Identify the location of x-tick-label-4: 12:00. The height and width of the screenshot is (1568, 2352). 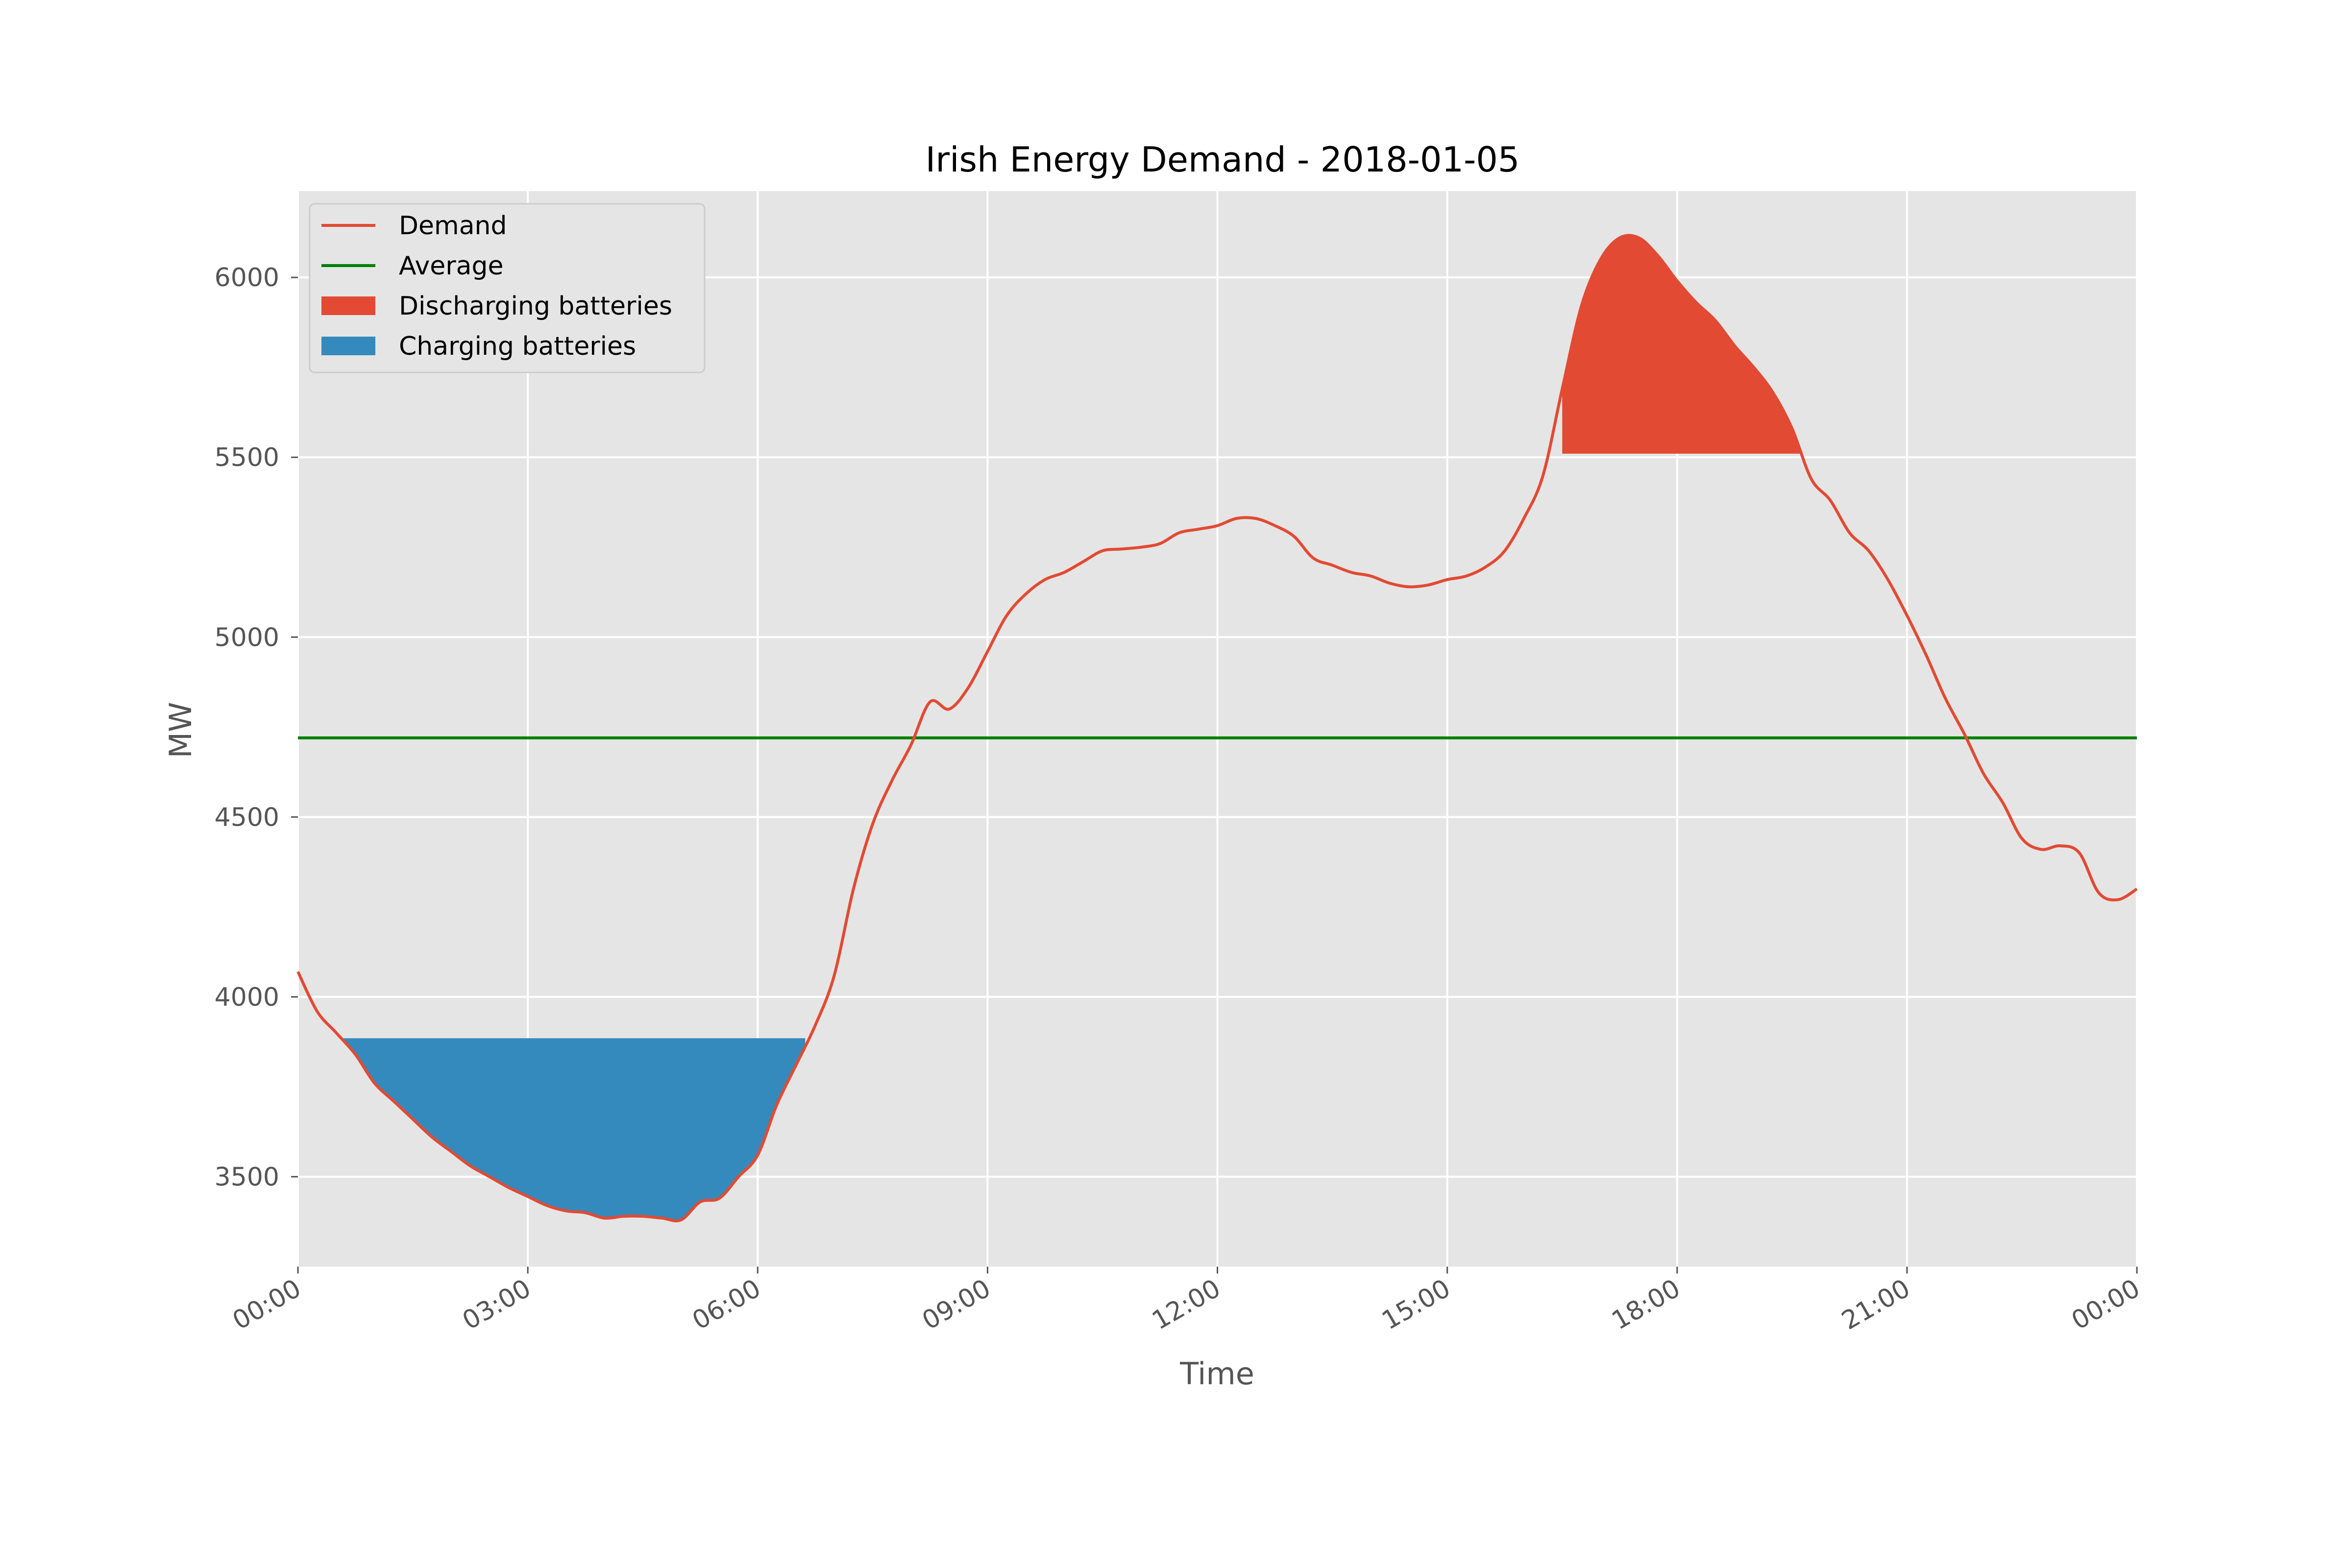
(1186, 1305).